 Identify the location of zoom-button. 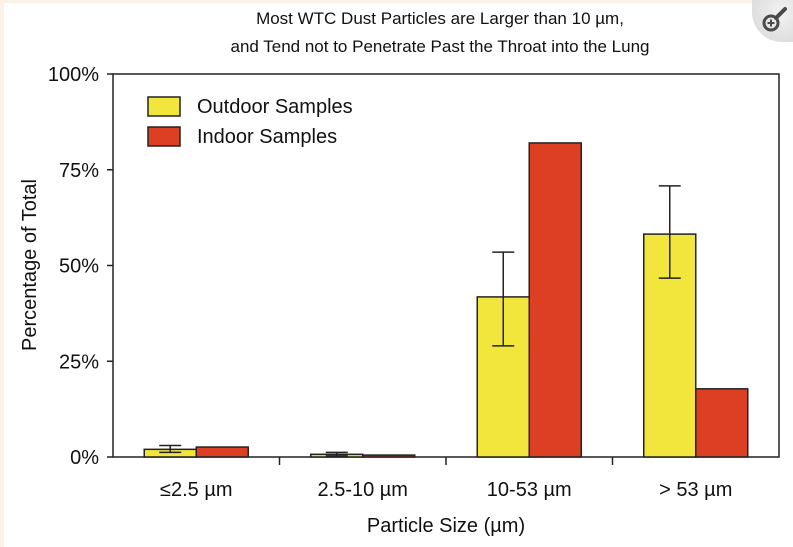
(772, 21).